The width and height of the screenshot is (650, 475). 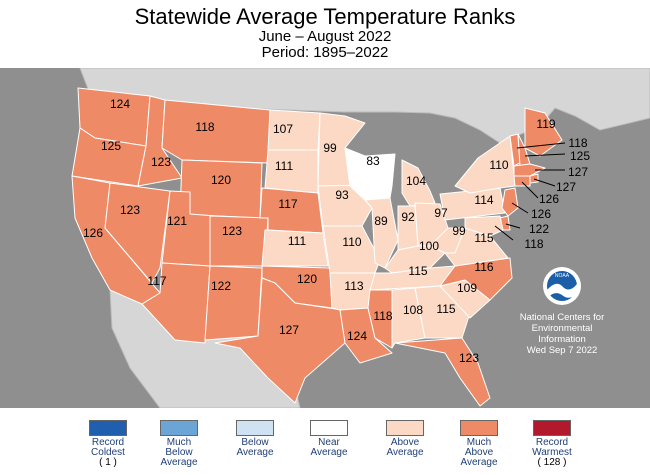 I want to click on rank-KY: 100, so click(x=429, y=246).